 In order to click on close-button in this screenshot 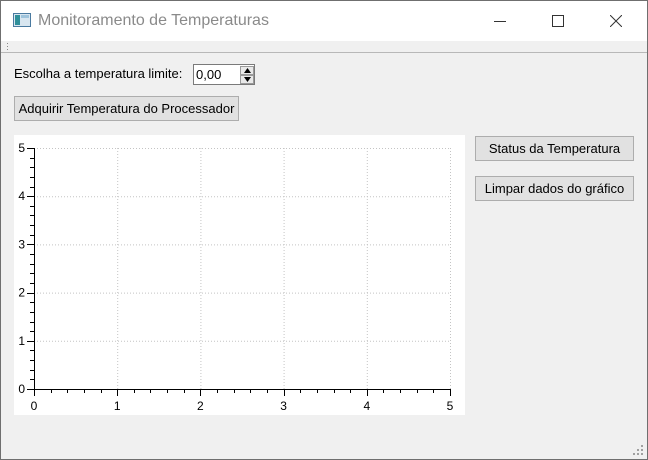, I will do `click(616, 21)`.